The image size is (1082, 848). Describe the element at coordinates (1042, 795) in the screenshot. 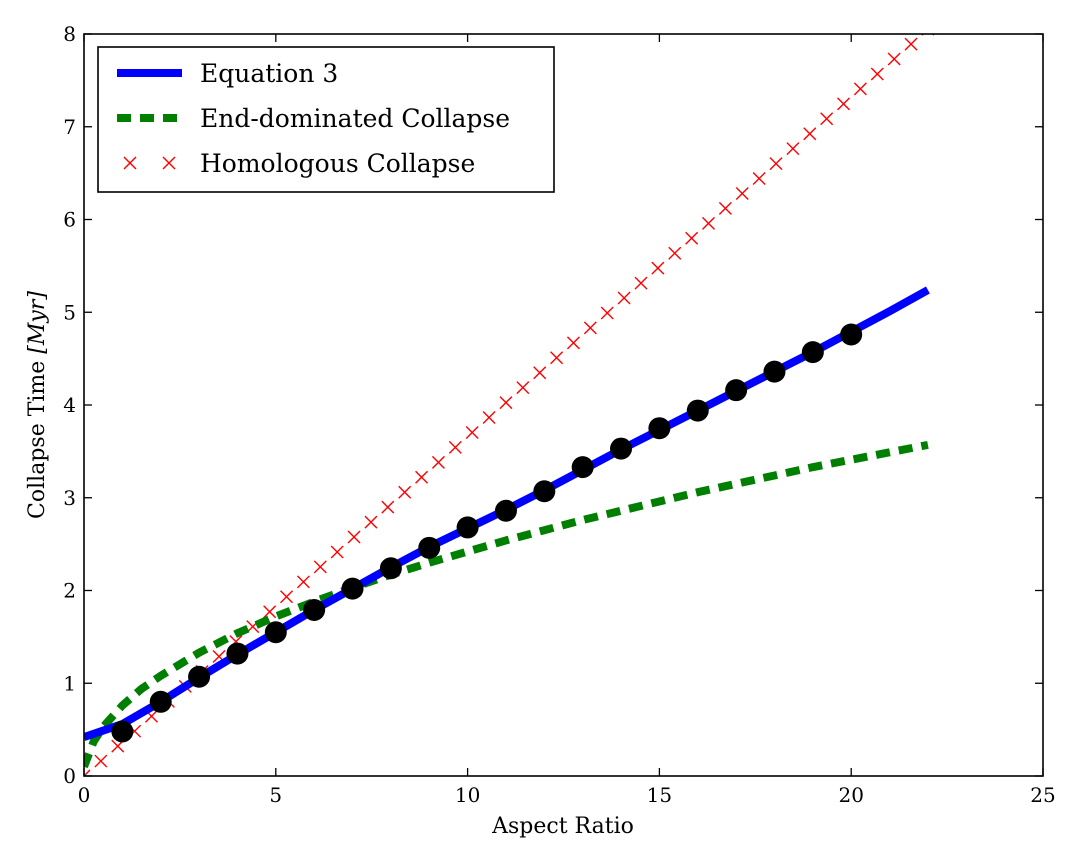

I see `x-tick-label: 25` at that location.